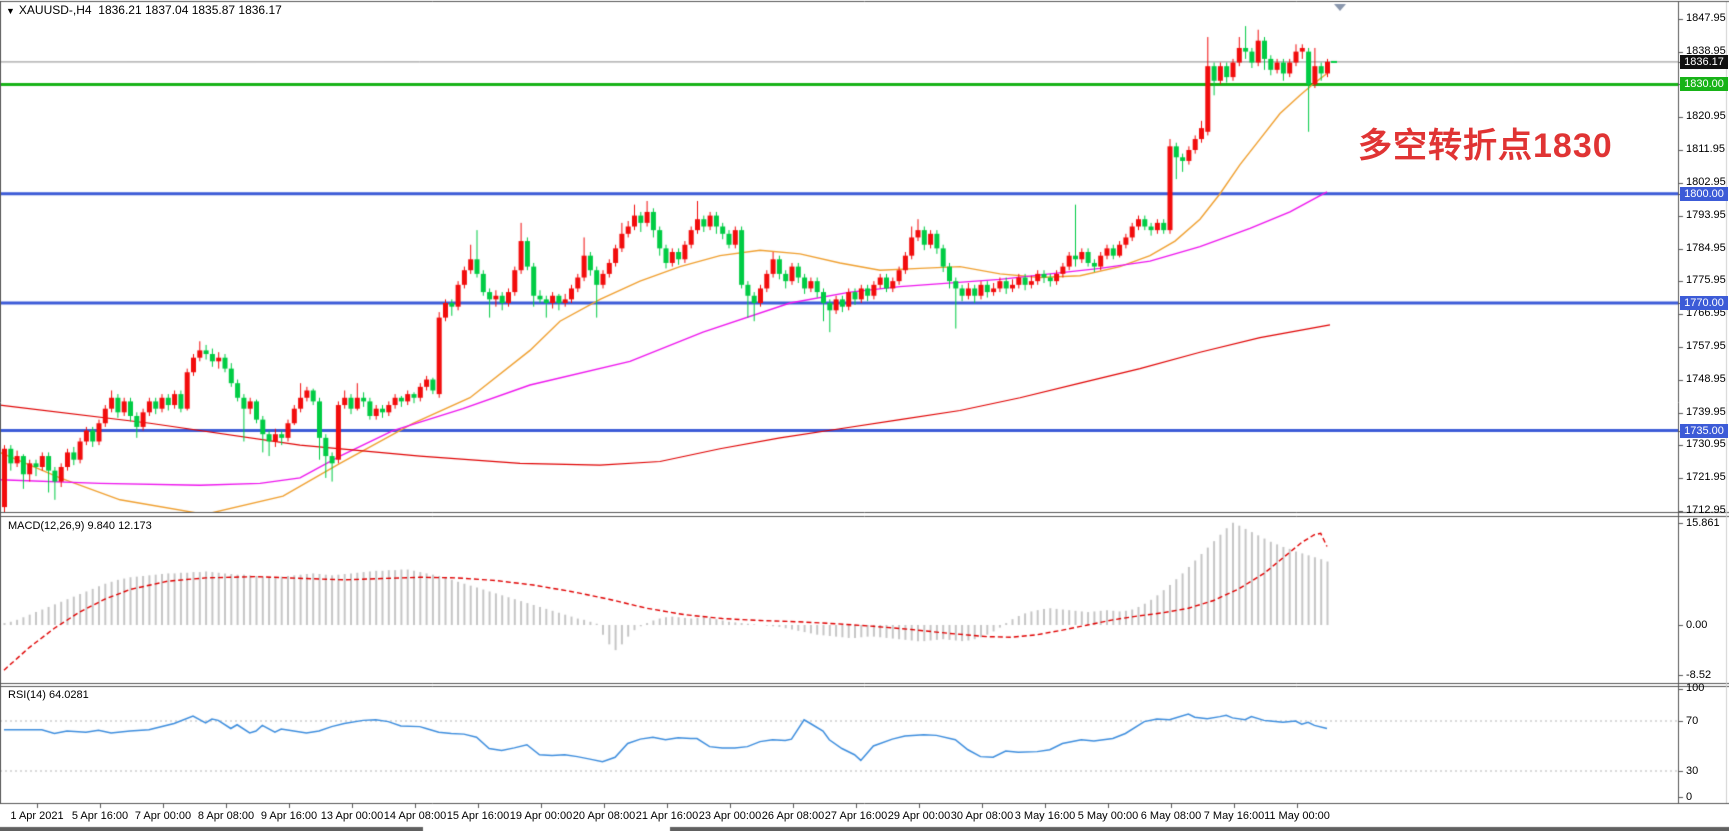 The width and height of the screenshot is (1729, 831). I want to click on time-axis-label: 8 Apr 08:00, so click(226, 816).